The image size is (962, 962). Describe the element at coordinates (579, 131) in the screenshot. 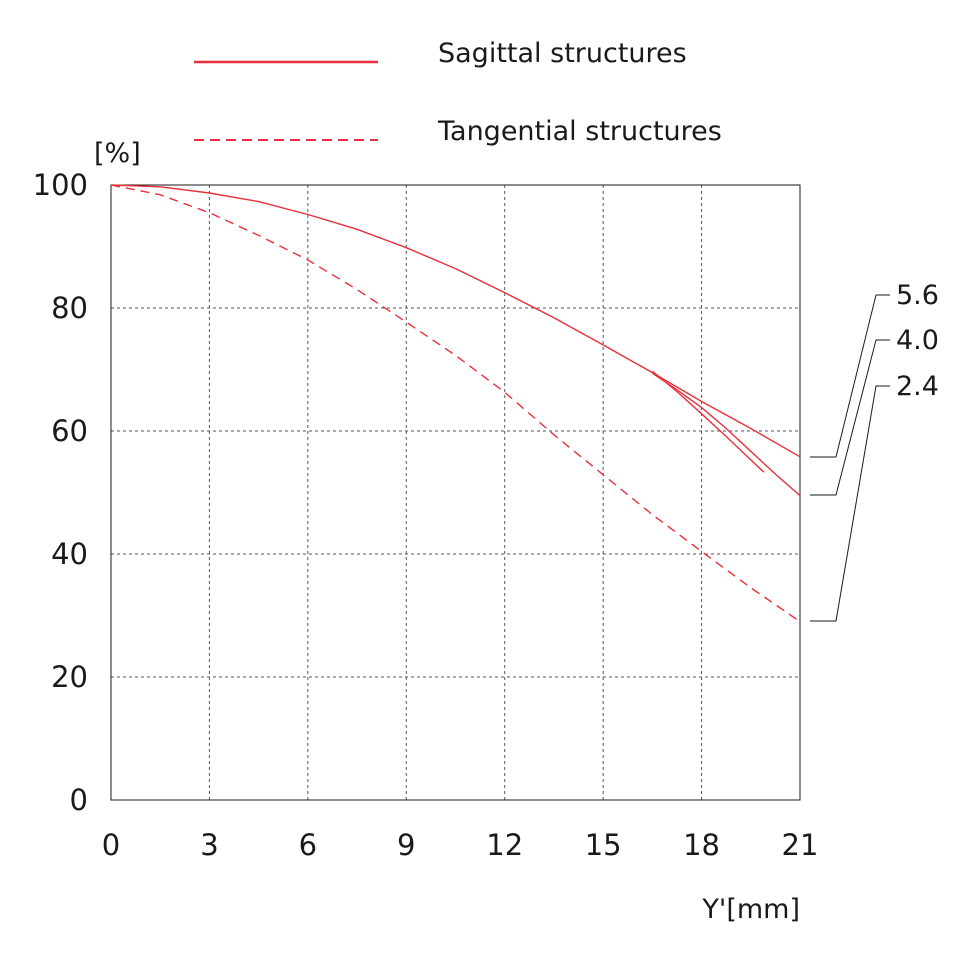

I see `legend-label-tangential: Tangential structures` at that location.